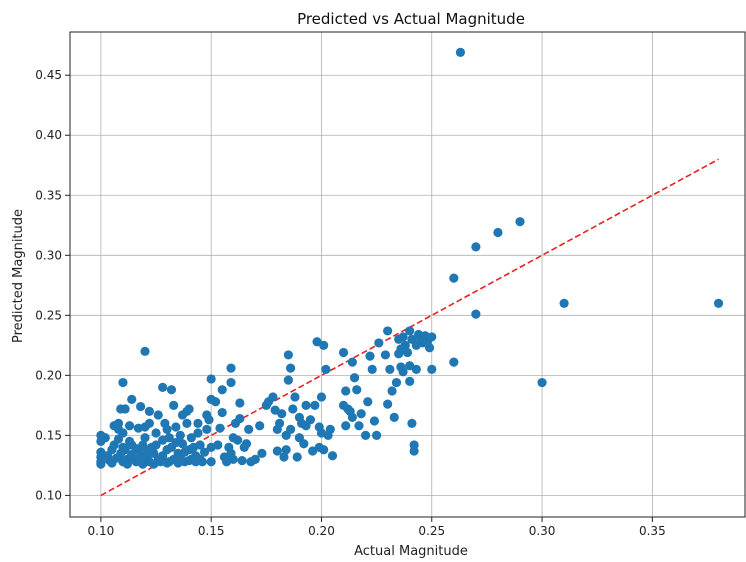 This screenshot has height=562, width=746. I want to click on y-tick-label: 0.40, so click(48, 135).